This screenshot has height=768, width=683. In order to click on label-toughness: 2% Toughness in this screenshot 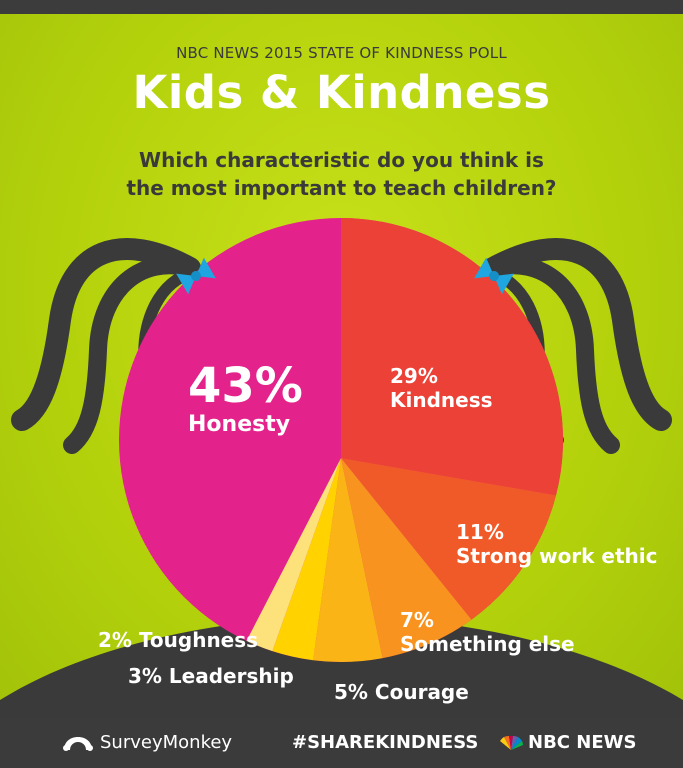, I will do `click(178, 640)`.